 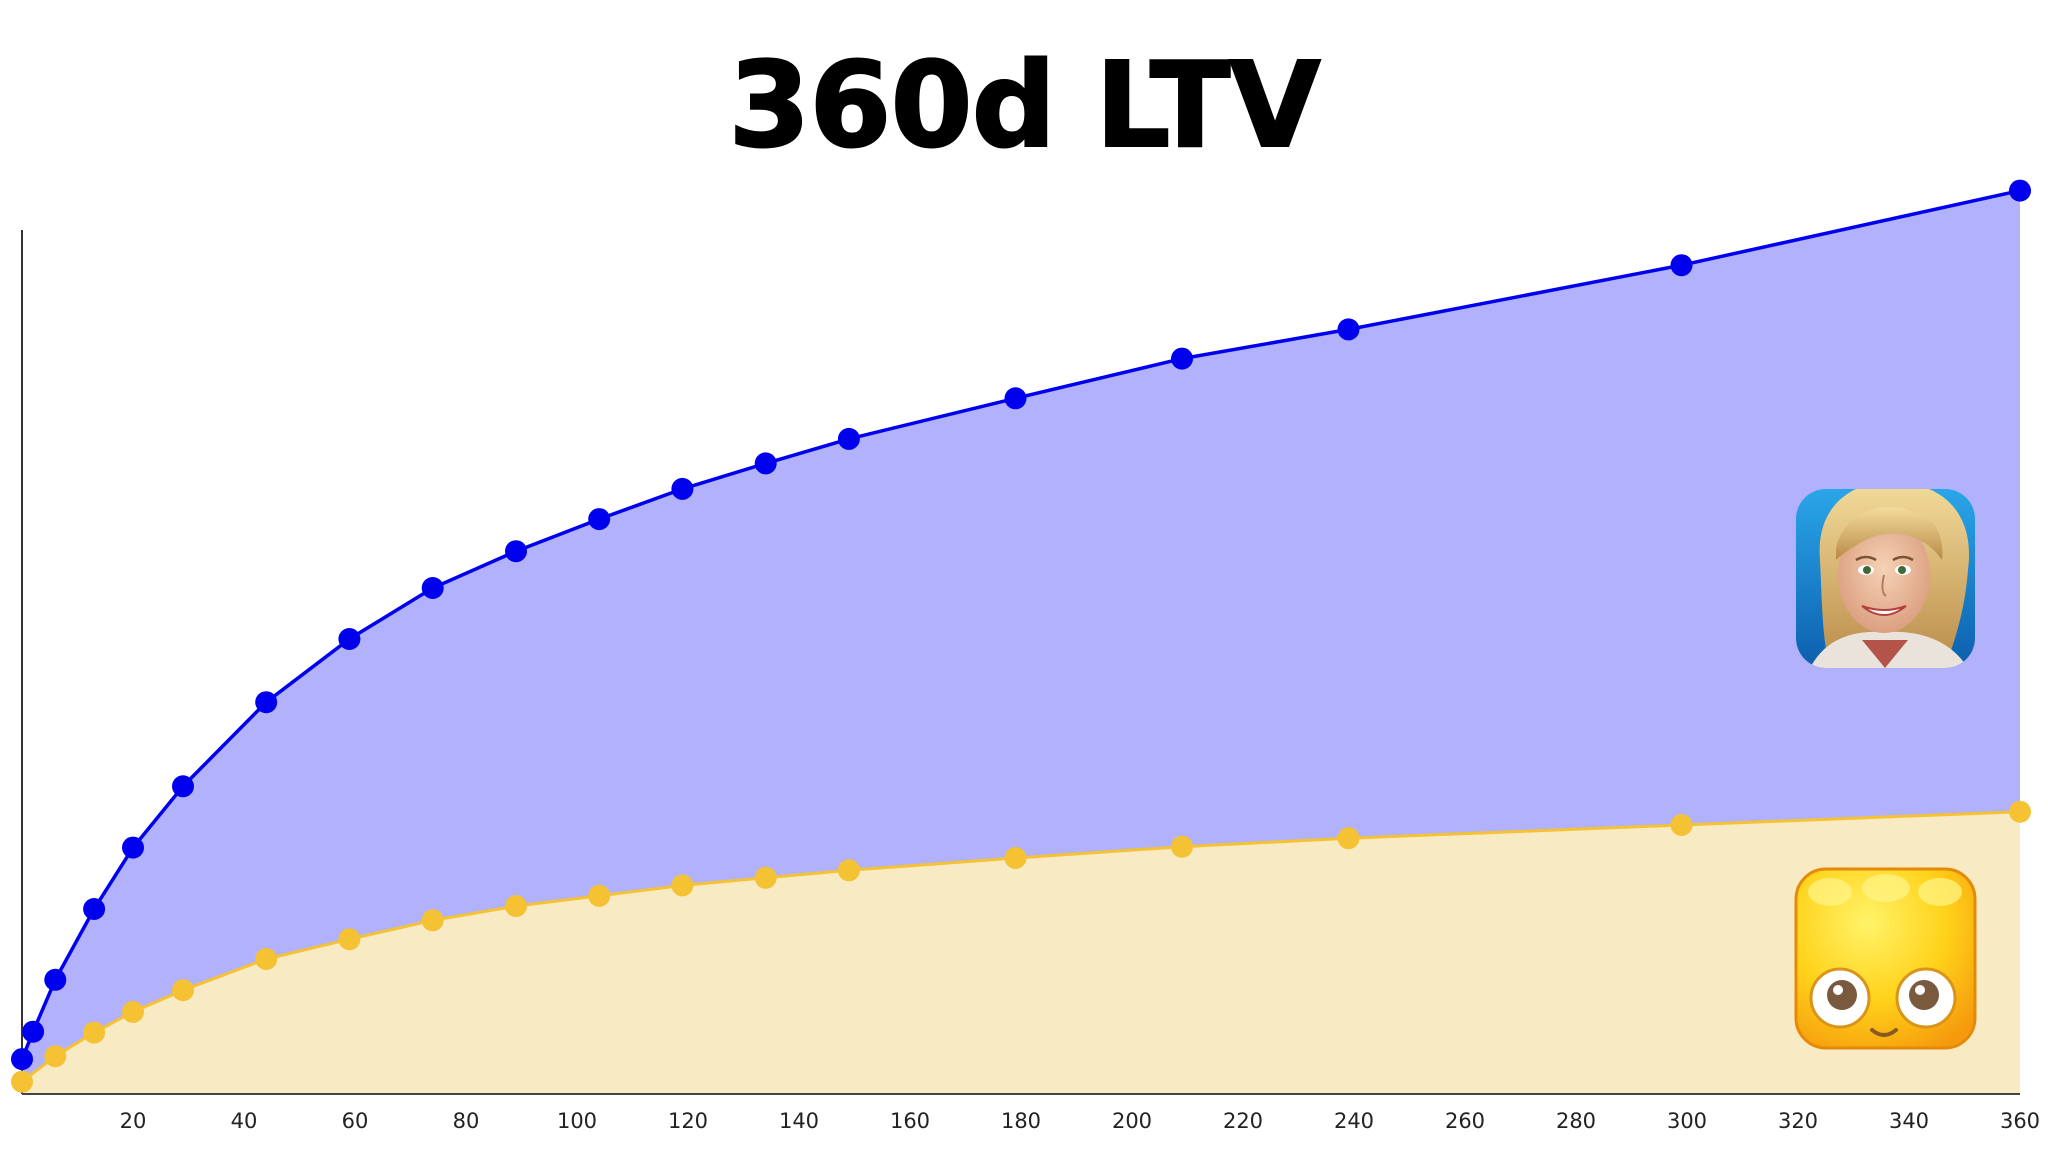 What do you see at coordinates (133, 1121) in the screenshot?
I see `x-tick-label-20: 20` at bounding box center [133, 1121].